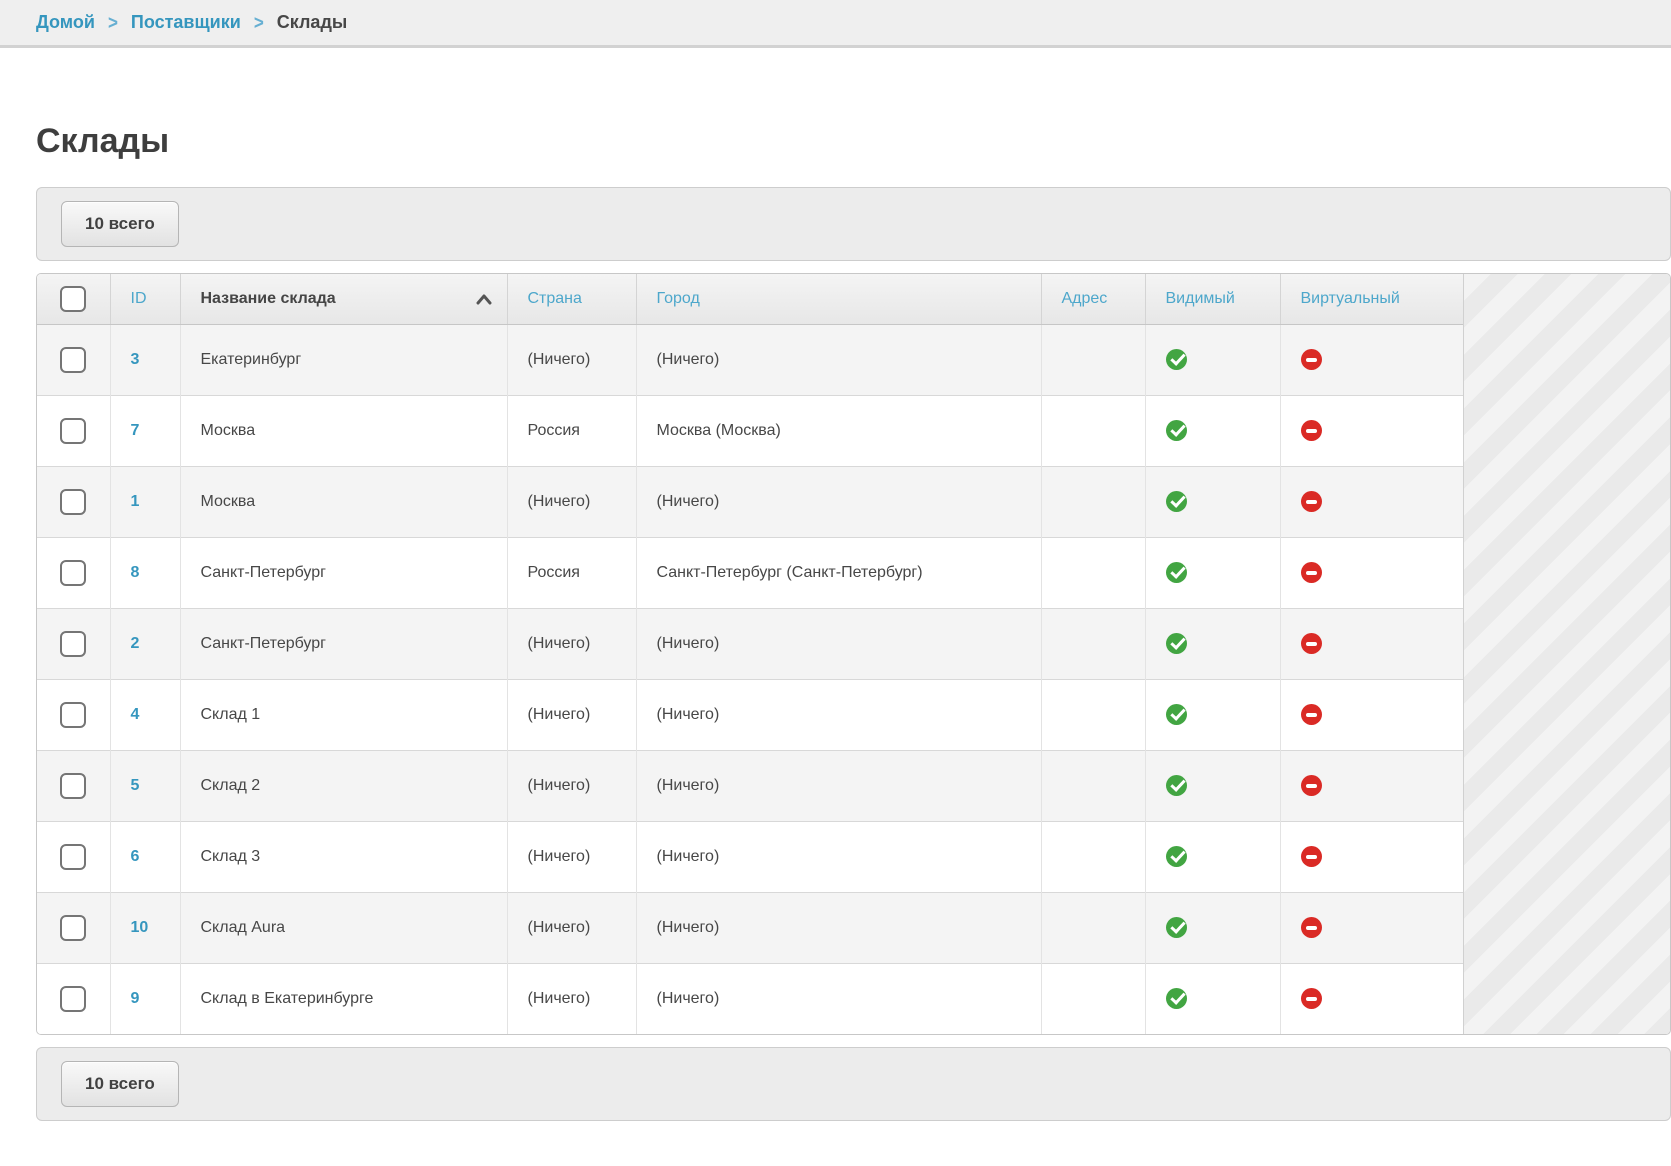 This screenshot has height=1166, width=1671. I want to click on row-name-cell: Склад Aura, so click(344, 927).